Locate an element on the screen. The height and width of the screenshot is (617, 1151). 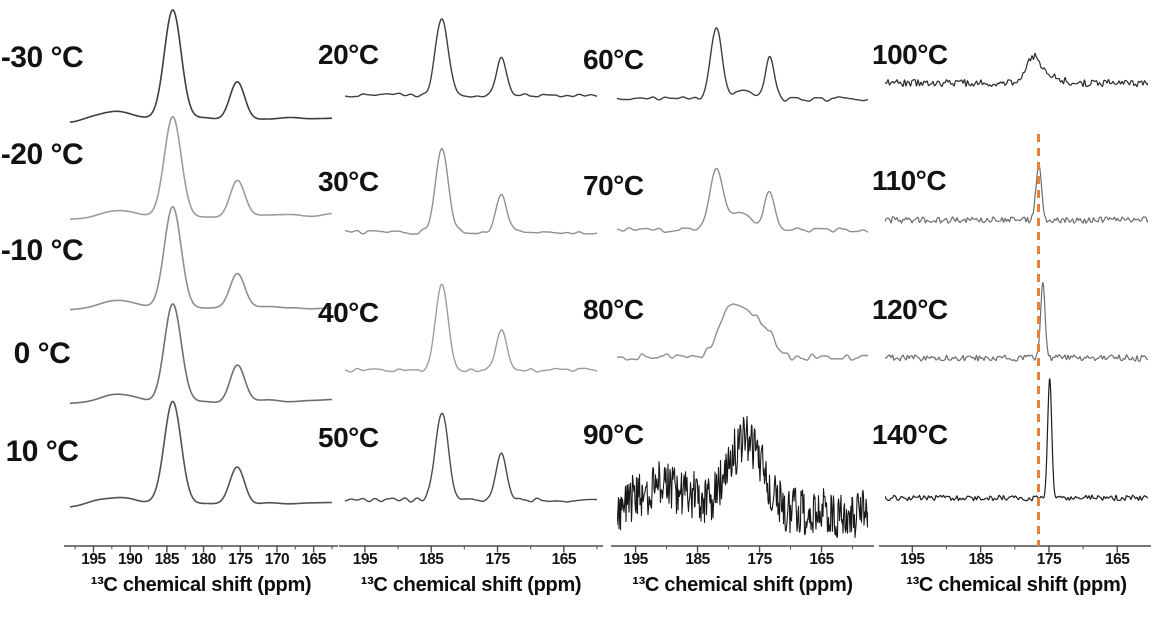
axis-tick-label: 180 is located at coordinates (203, 559).